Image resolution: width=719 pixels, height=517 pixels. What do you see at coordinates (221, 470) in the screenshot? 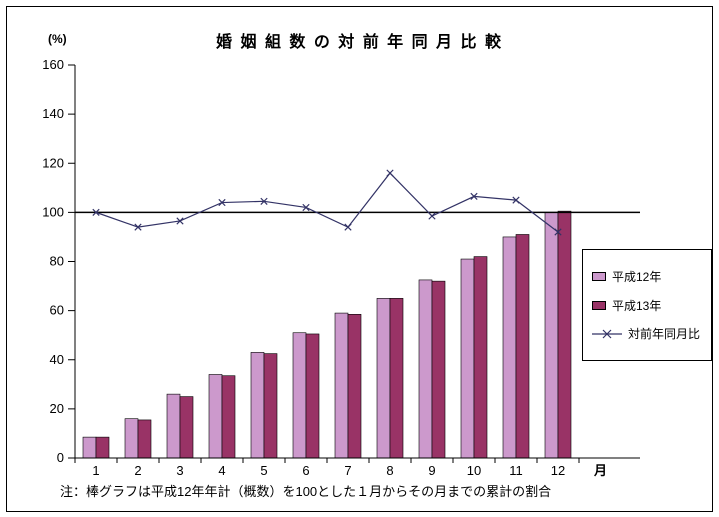
I see `x-tick-label: 4` at bounding box center [221, 470].